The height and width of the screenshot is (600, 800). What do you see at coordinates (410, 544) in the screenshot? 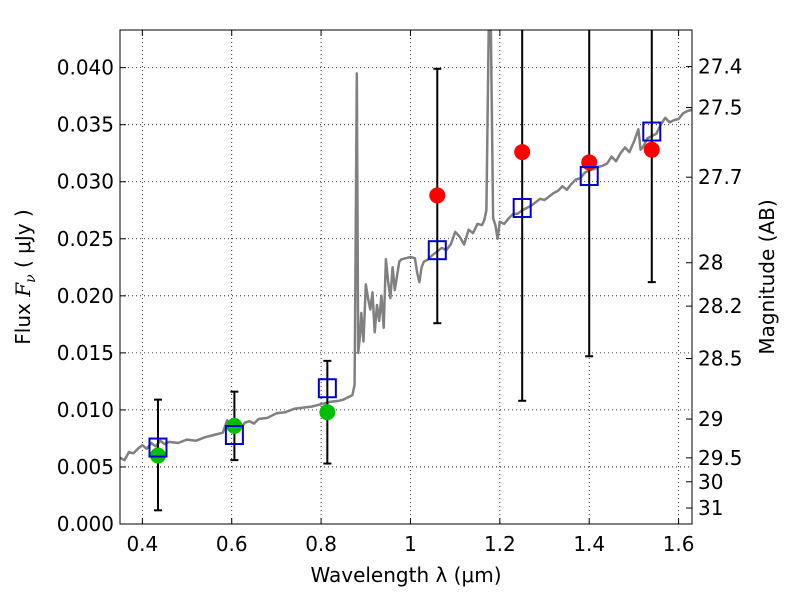
I see `x-tick-label: 1` at bounding box center [410, 544].